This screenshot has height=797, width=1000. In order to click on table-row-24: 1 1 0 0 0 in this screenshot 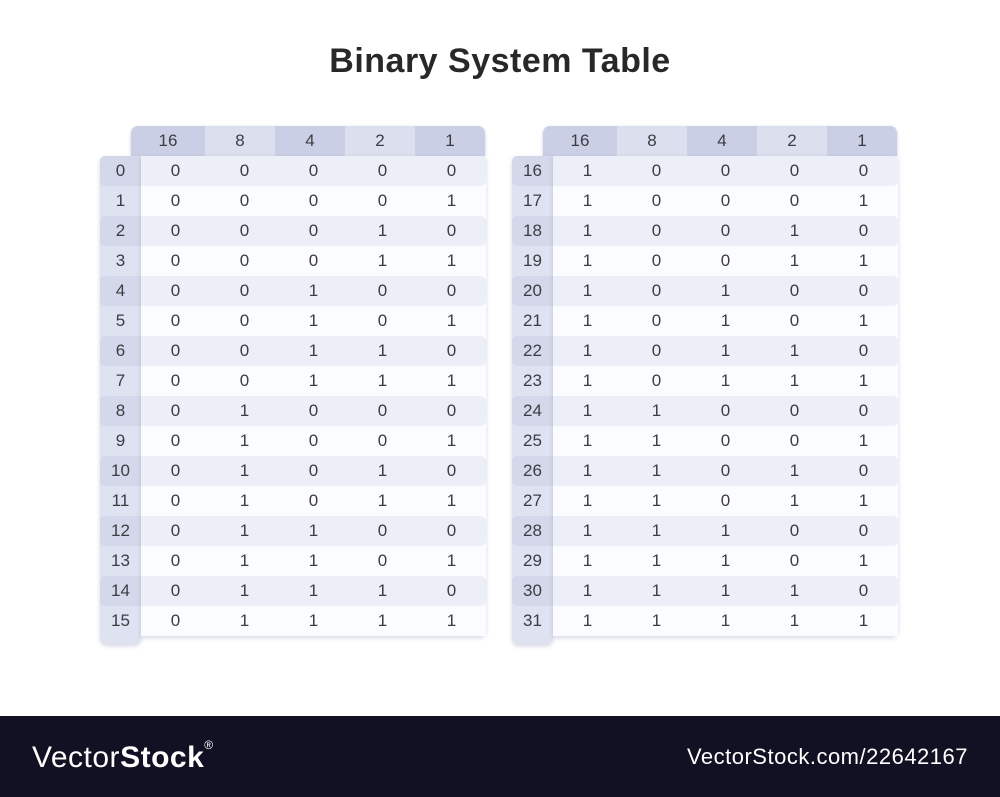, I will do `click(725, 411)`.